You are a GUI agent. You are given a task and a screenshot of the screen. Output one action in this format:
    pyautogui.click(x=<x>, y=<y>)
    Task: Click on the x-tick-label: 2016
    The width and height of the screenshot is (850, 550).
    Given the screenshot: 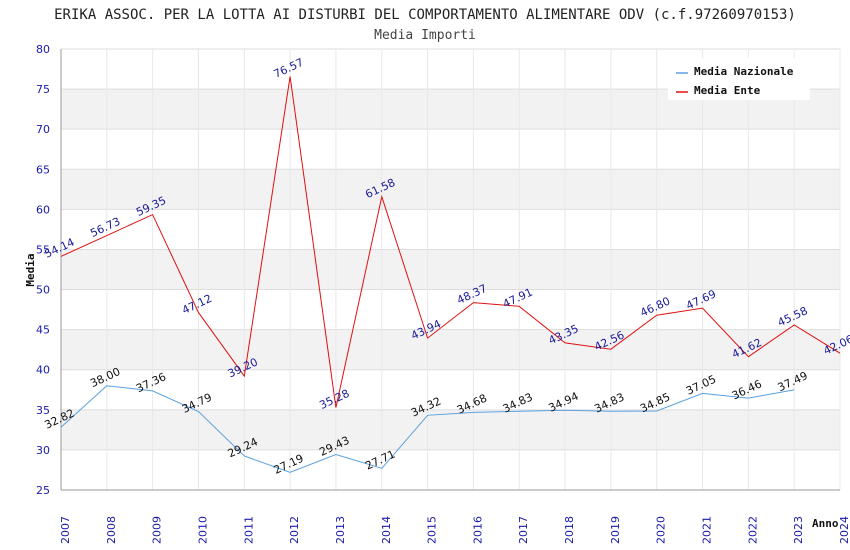 What is the action you would take?
    pyautogui.click(x=477, y=530)
    